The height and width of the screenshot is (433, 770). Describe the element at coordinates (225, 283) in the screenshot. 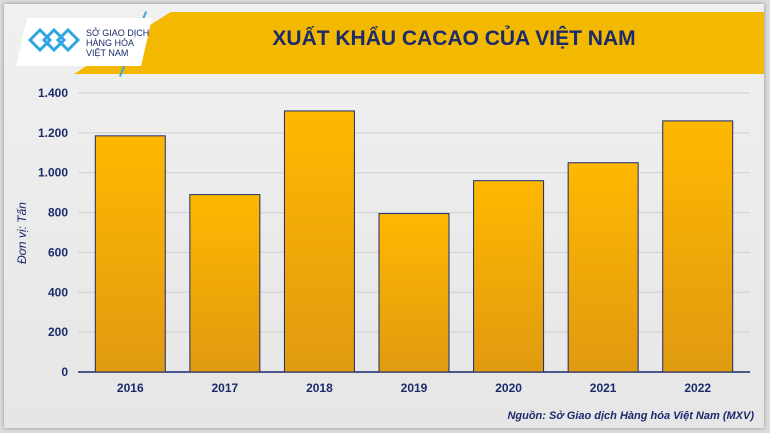

I see `bar-2017` at that location.